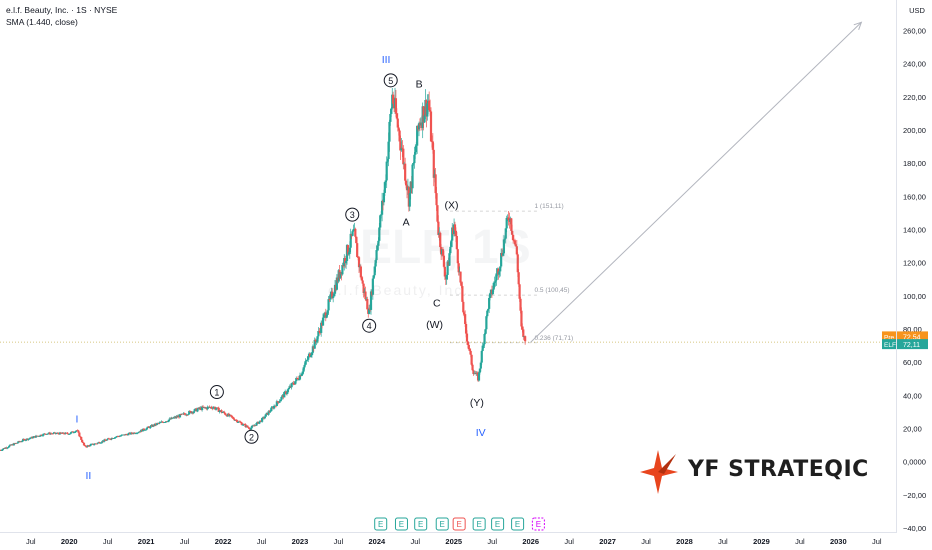  What do you see at coordinates (62, 10) in the screenshot?
I see `symbol-title: e.l.f. Beauty, Inc. · 1S · NYSE` at bounding box center [62, 10].